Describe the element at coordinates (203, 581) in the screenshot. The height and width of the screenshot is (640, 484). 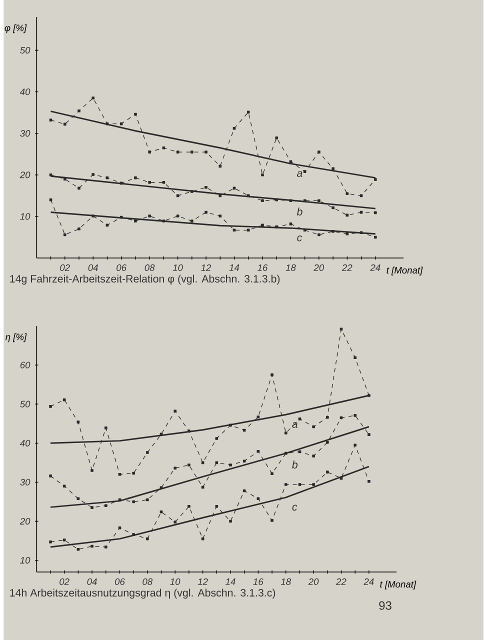
I see `x-tick-label: 12` at that location.